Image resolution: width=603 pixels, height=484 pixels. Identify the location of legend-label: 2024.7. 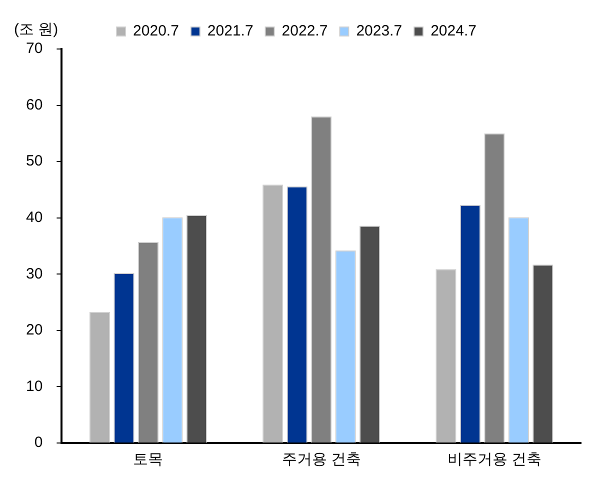
(453, 31).